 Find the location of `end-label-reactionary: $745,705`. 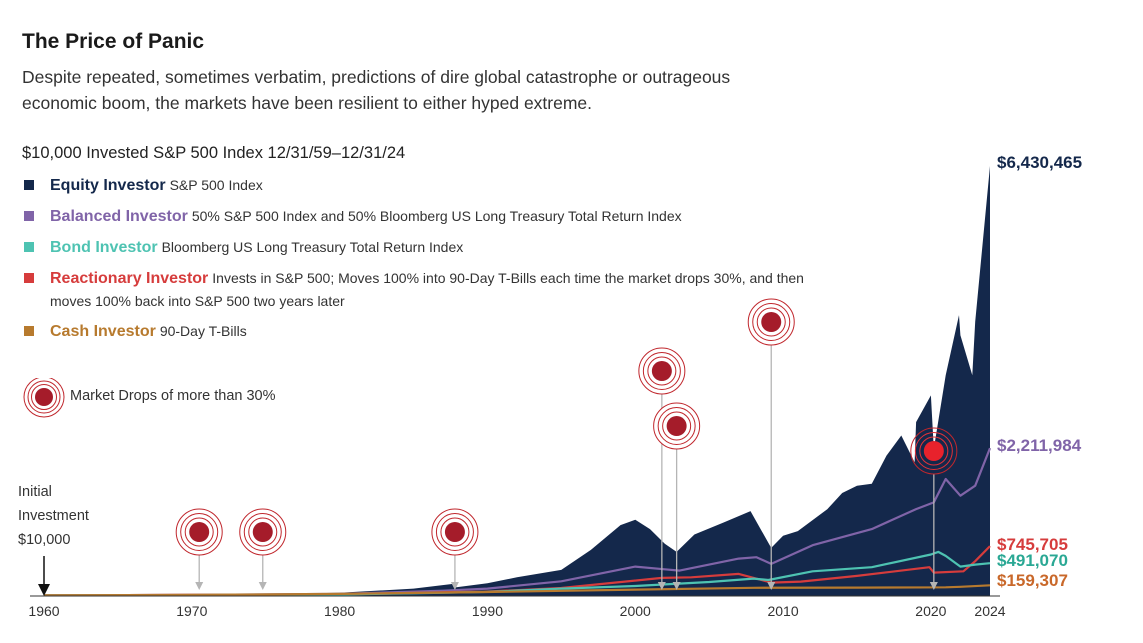

end-label-reactionary: $745,705 is located at coordinates (1032, 544).